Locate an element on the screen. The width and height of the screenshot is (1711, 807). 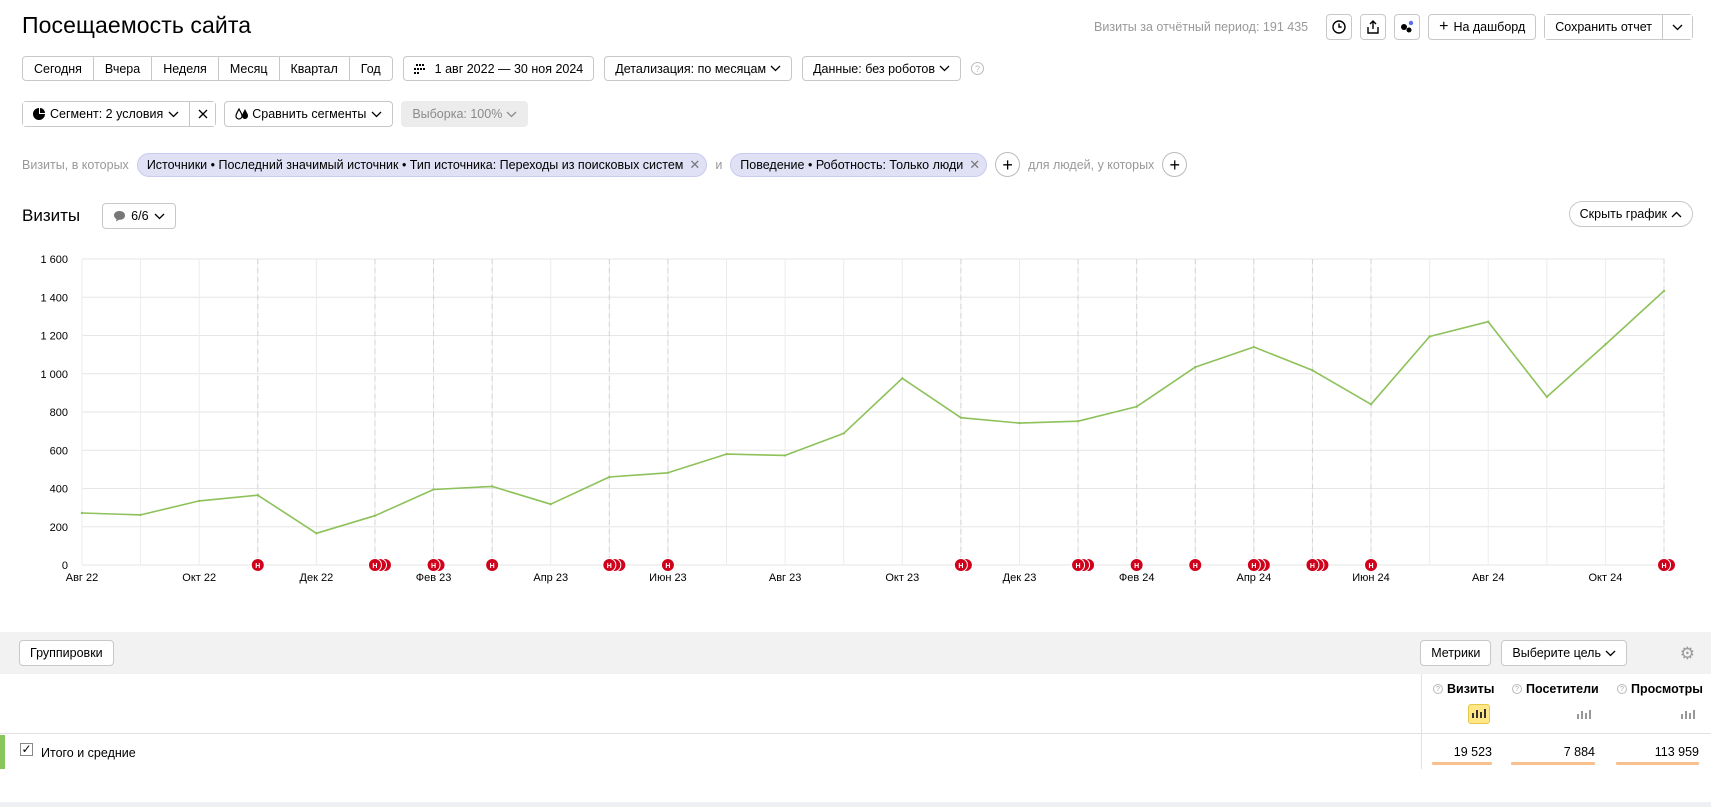
y-tick-label: 200 is located at coordinates (59, 528).